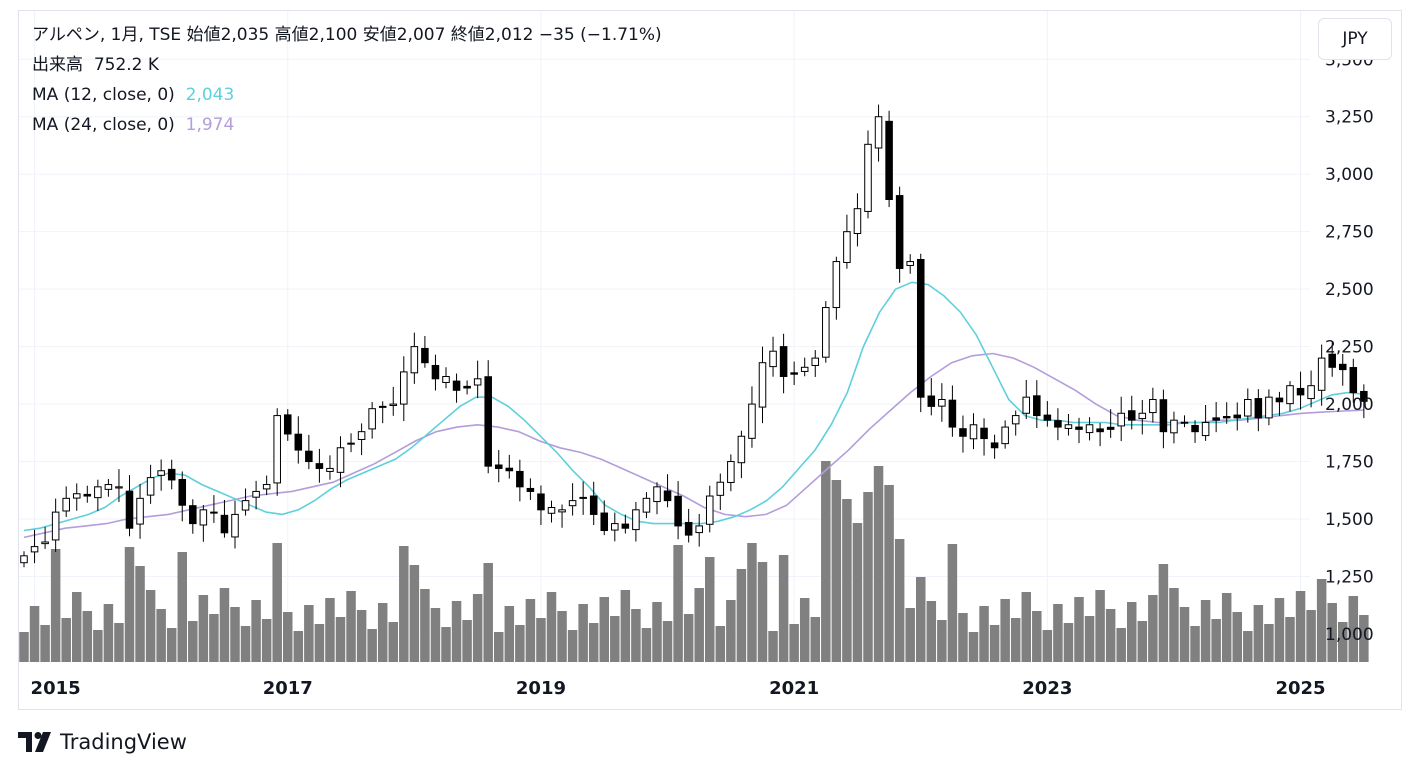  Describe the element at coordinates (288, 688) in the screenshot. I see `time-tick-label: 2017` at that location.